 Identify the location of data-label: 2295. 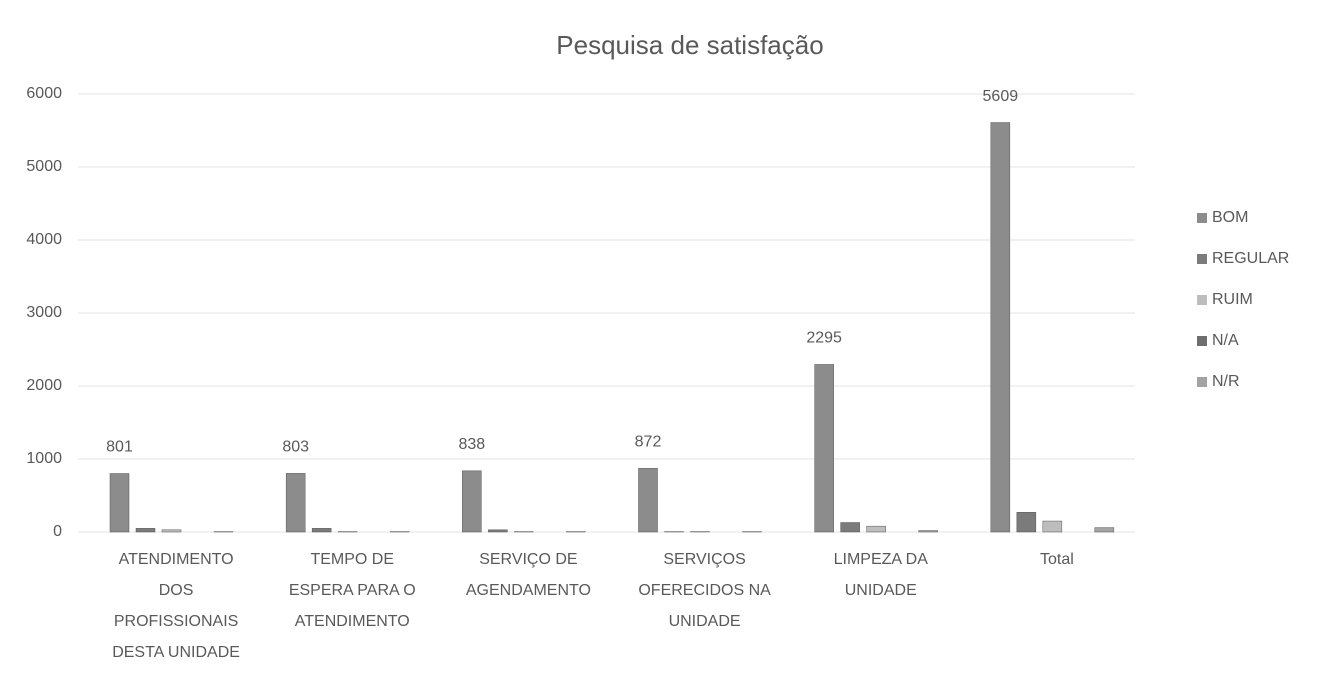
(824, 338).